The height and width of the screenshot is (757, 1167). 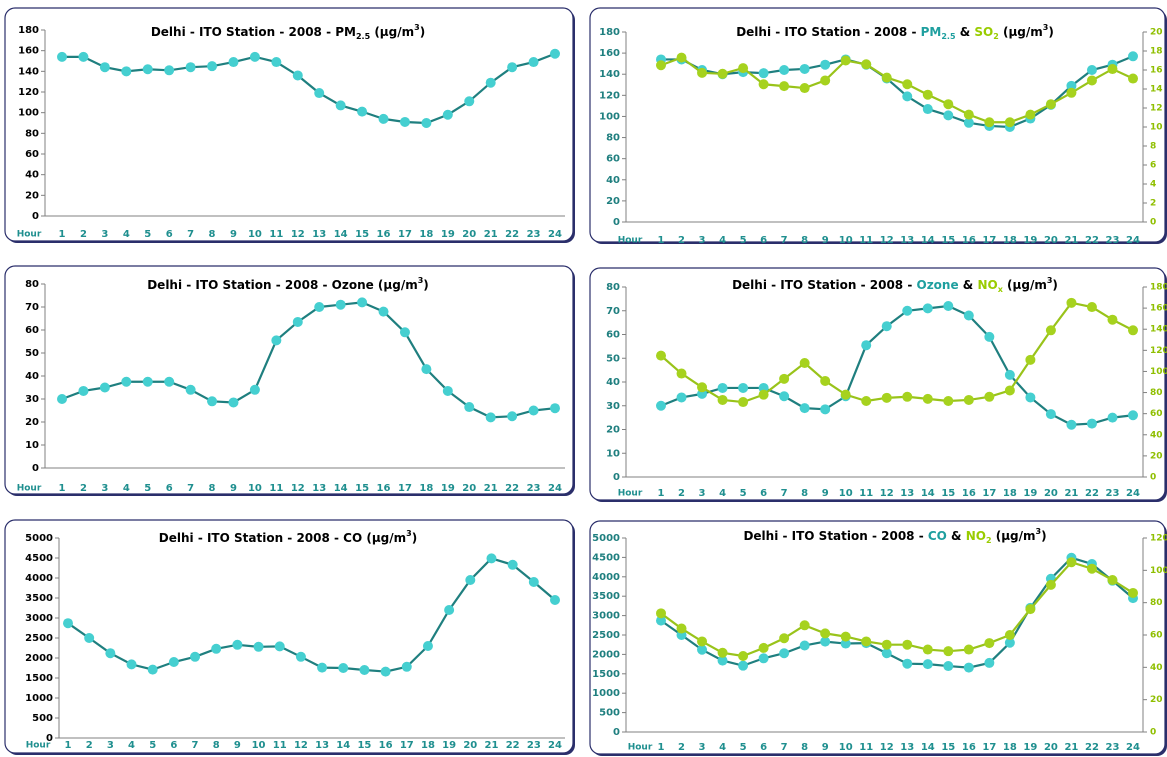 I want to click on x-tick-label: 2, so click(x=681, y=747).